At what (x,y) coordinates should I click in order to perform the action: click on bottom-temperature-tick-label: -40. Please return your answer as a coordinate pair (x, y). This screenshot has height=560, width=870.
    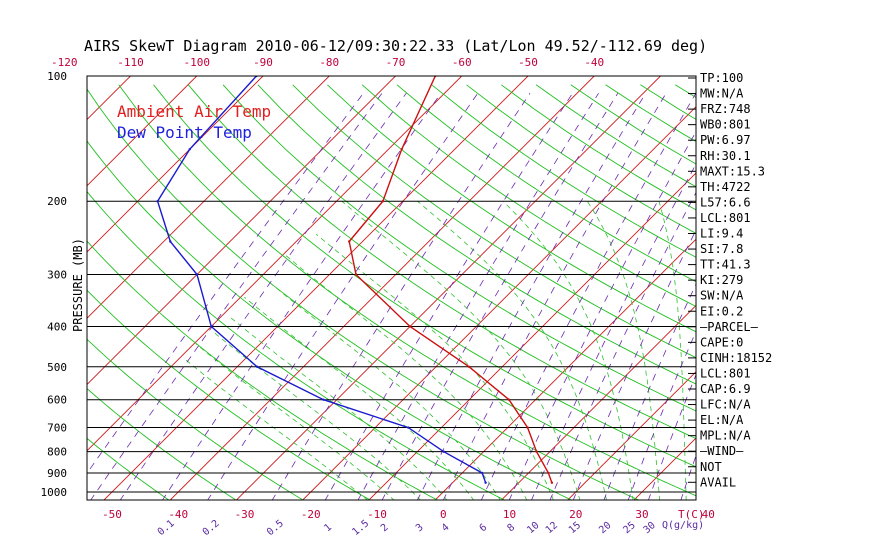
    Looking at the image, I should click on (178, 514).